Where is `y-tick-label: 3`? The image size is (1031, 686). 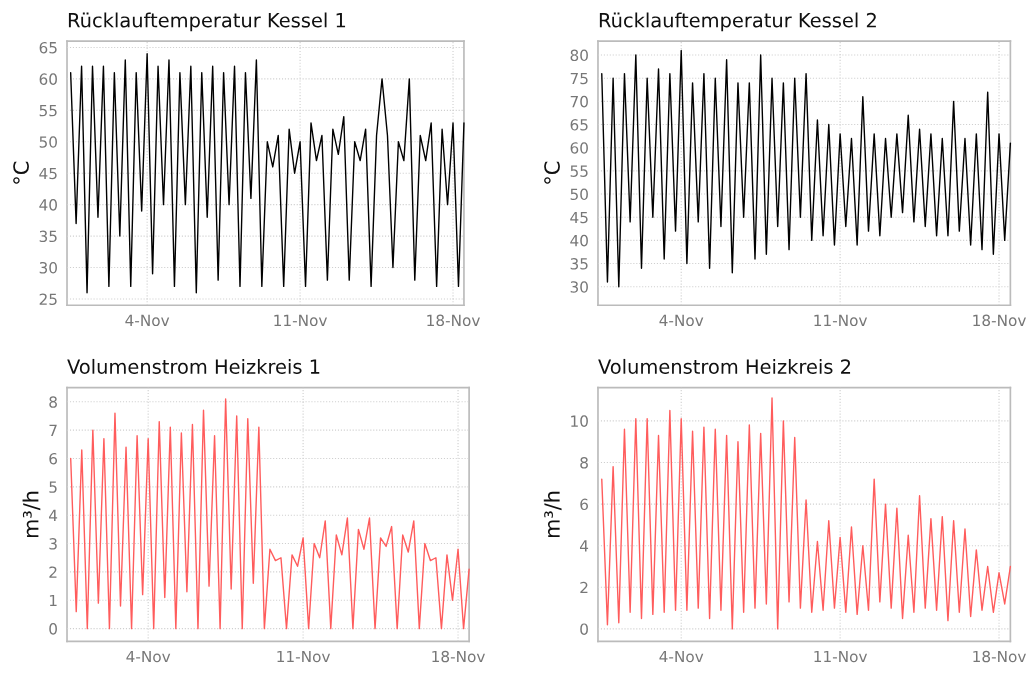
y-tick-label: 3 is located at coordinates (53, 544).